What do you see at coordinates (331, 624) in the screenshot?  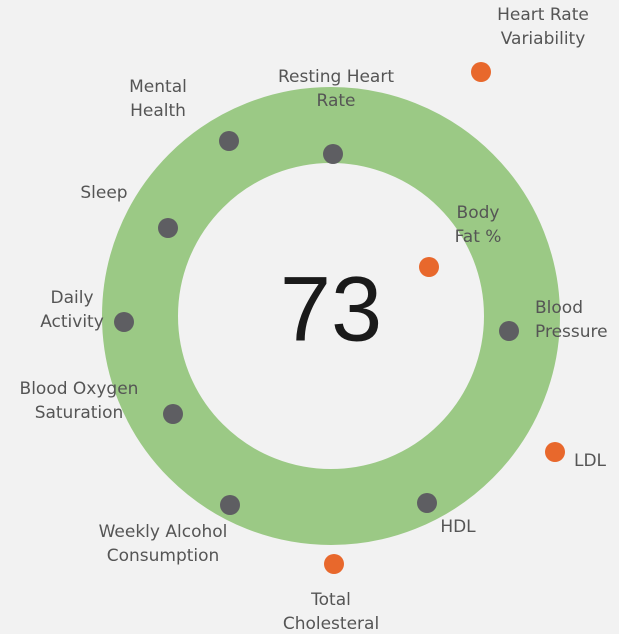 I see `metric-label: Cholesteral` at bounding box center [331, 624].